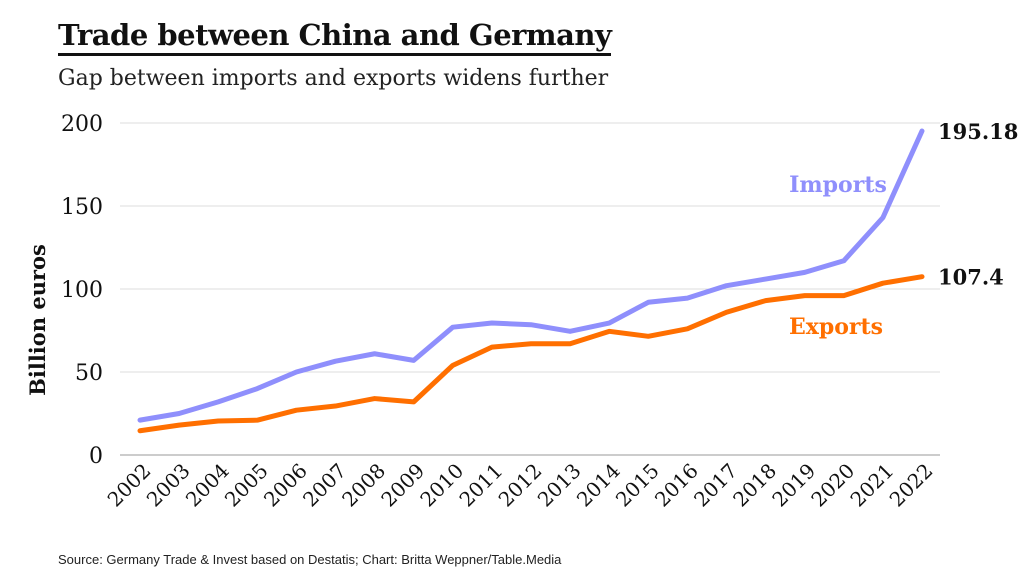  I want to click on series-label-imports: Imports, so click(838, 185).